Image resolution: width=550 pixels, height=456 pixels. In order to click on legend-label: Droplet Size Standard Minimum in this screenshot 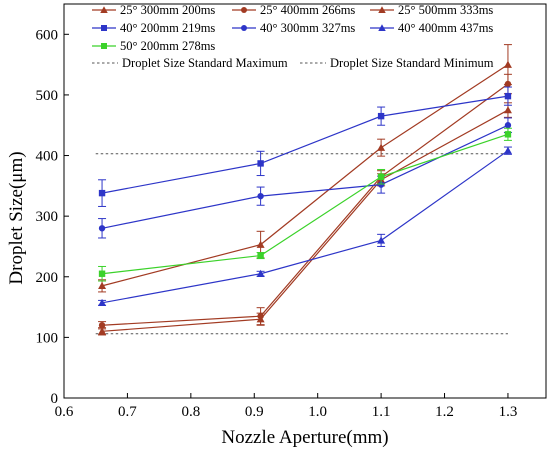, I will do `click(412, 63)`.